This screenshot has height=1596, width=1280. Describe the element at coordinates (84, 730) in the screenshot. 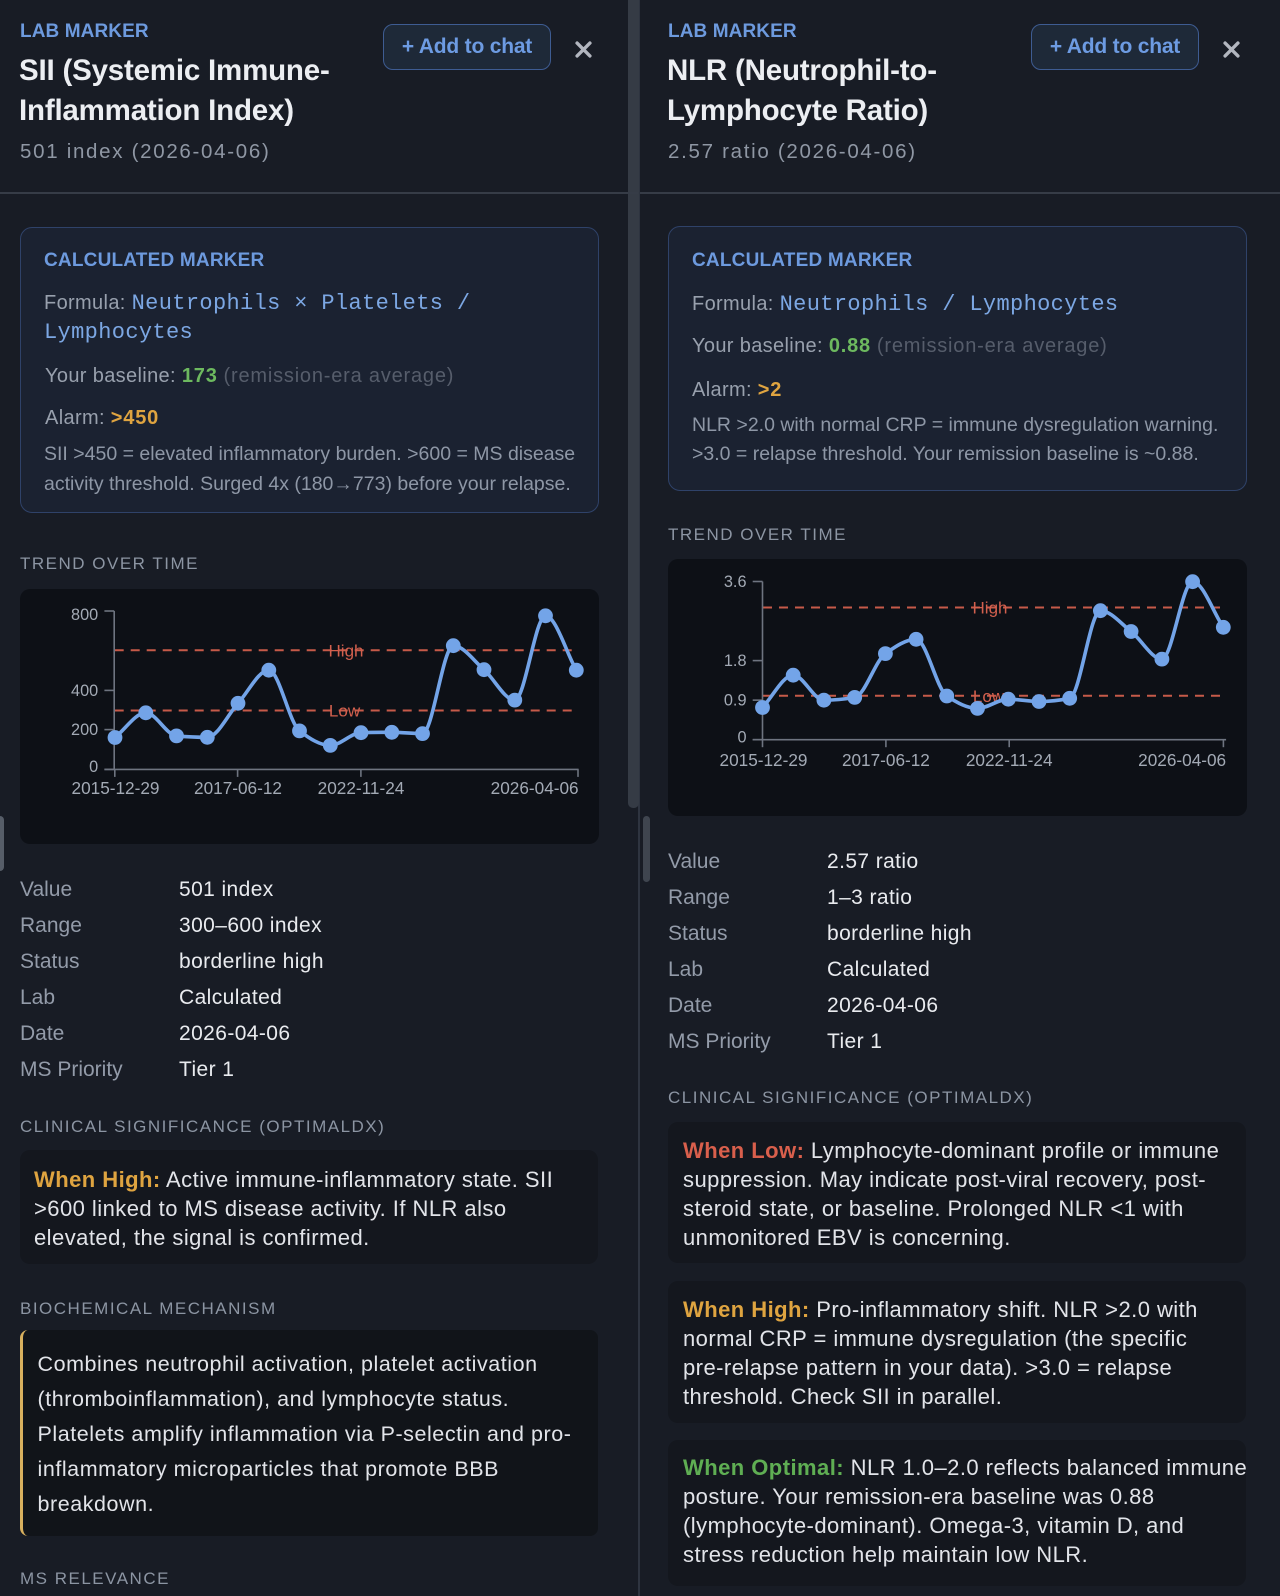

I see `svg-text: 200` at that location.